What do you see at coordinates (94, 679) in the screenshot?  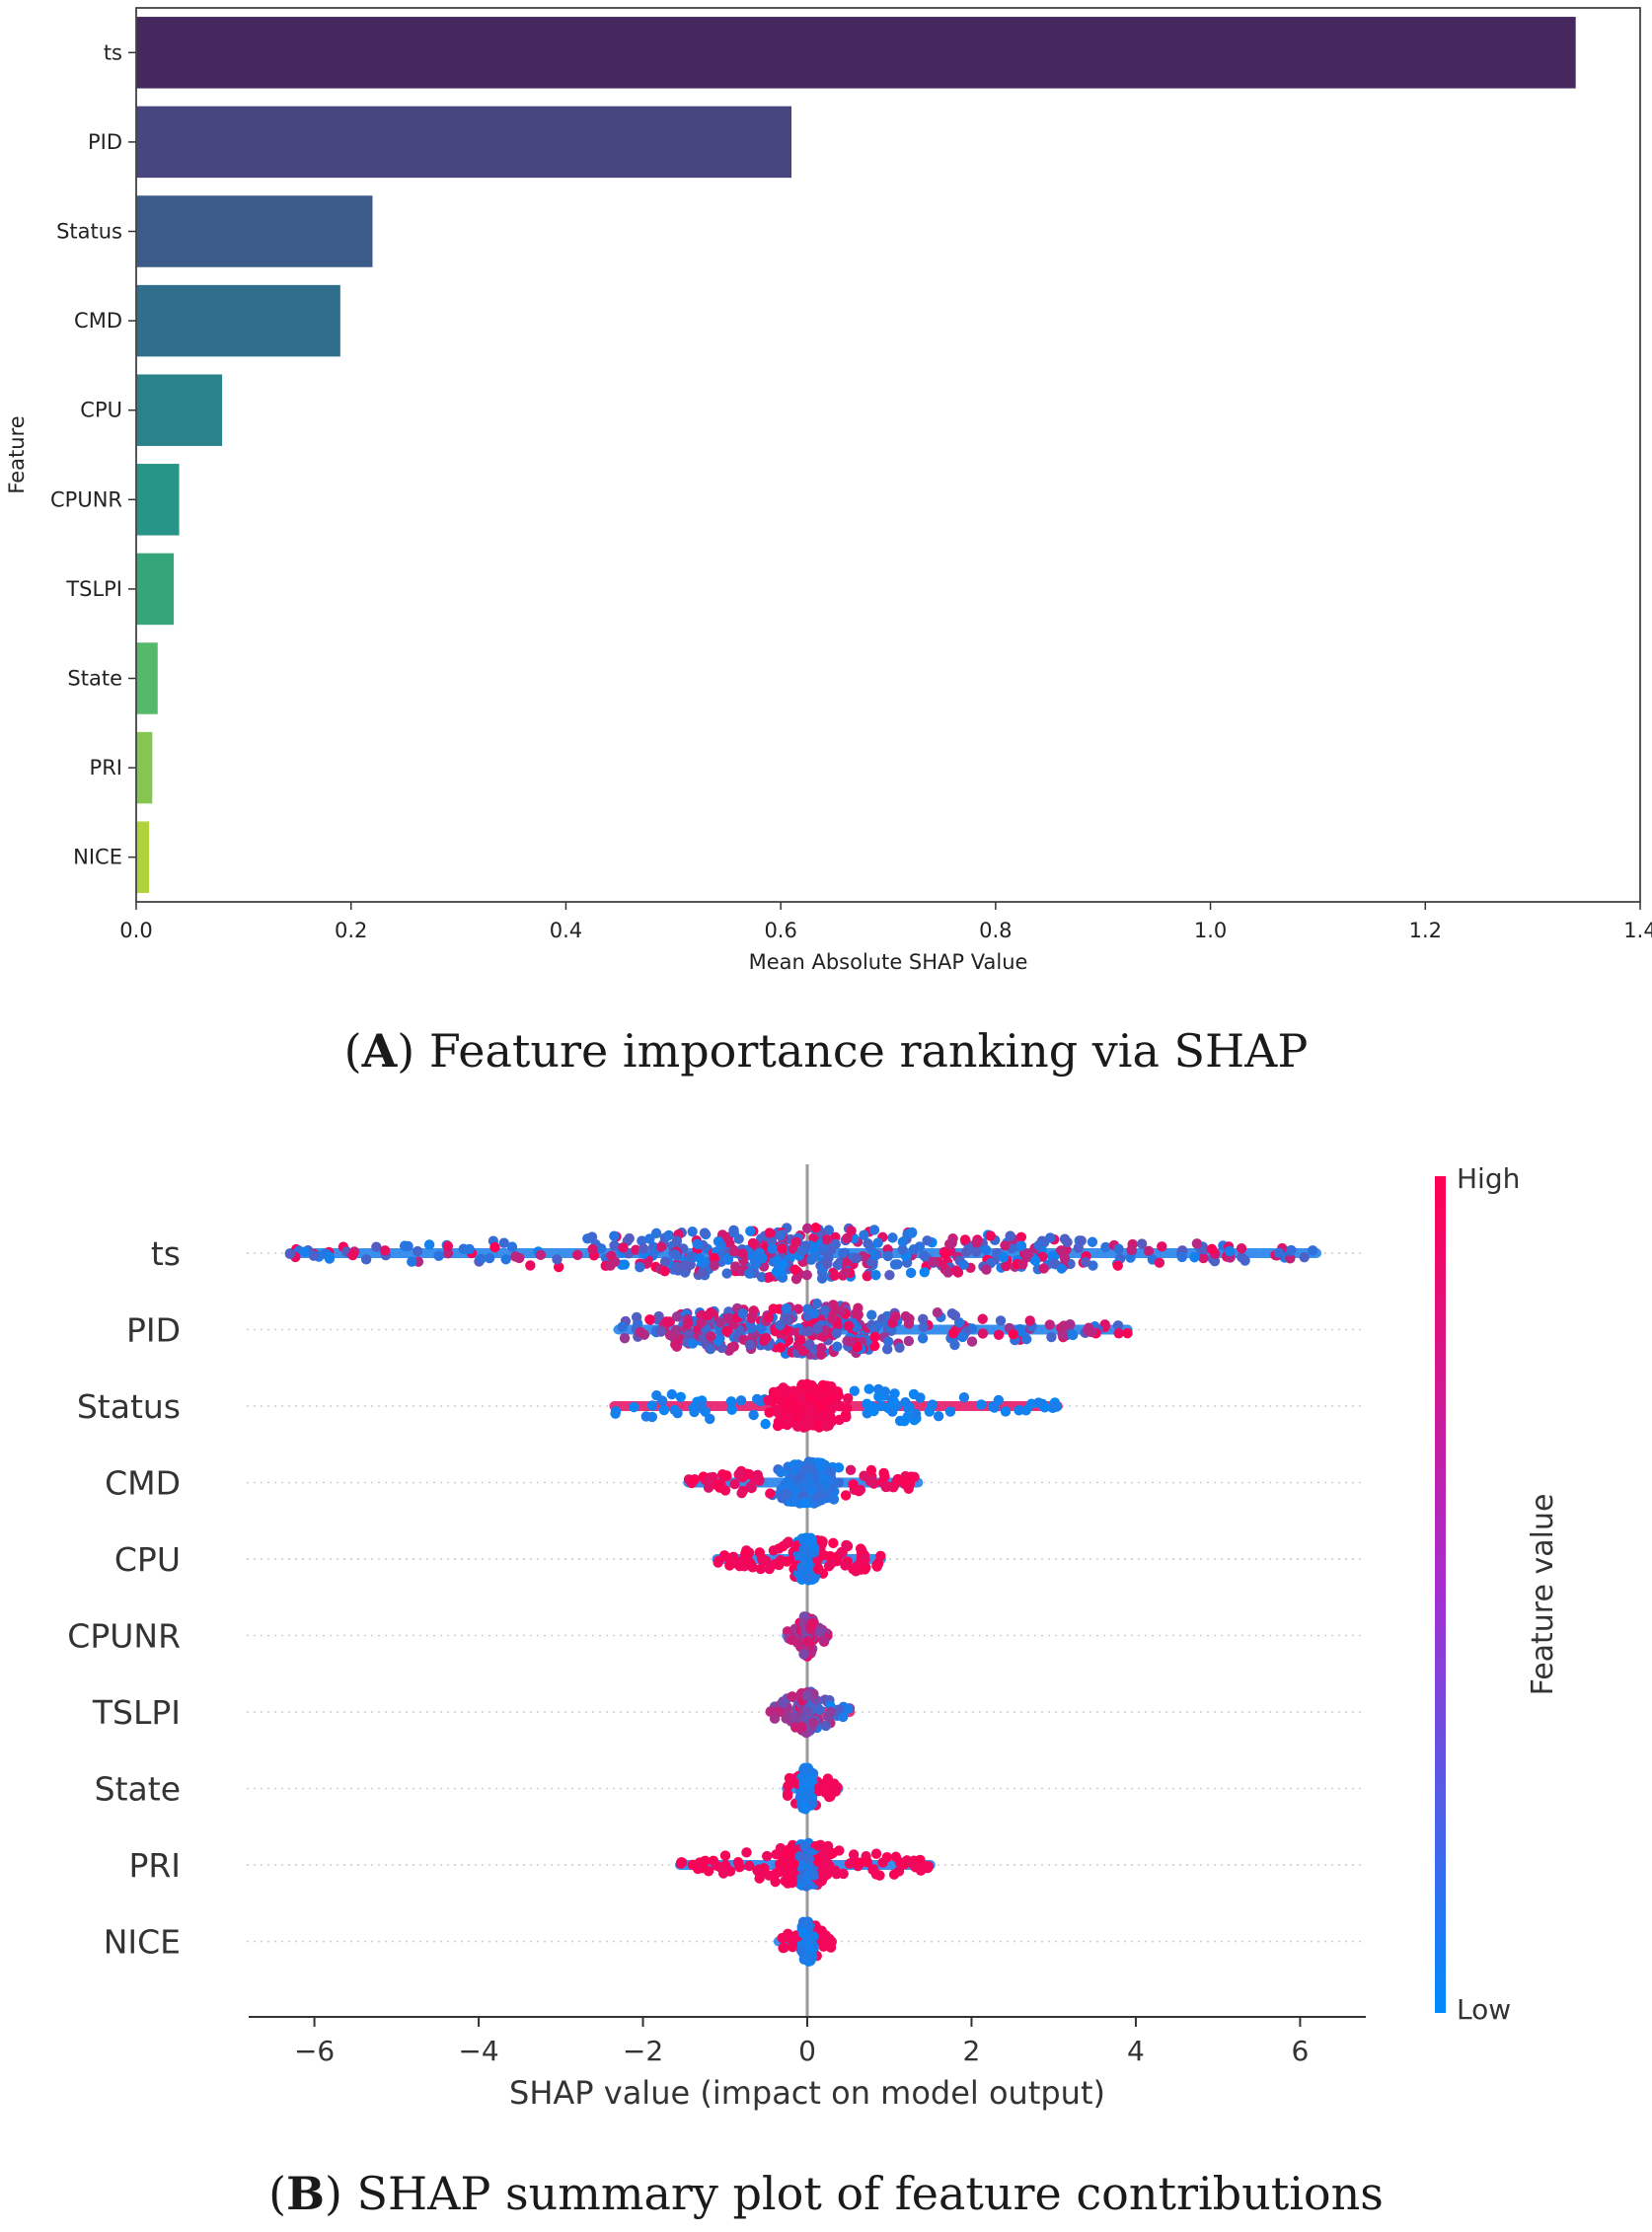 I see `y-tick-label-state: State` at bounding box center [94, 679].